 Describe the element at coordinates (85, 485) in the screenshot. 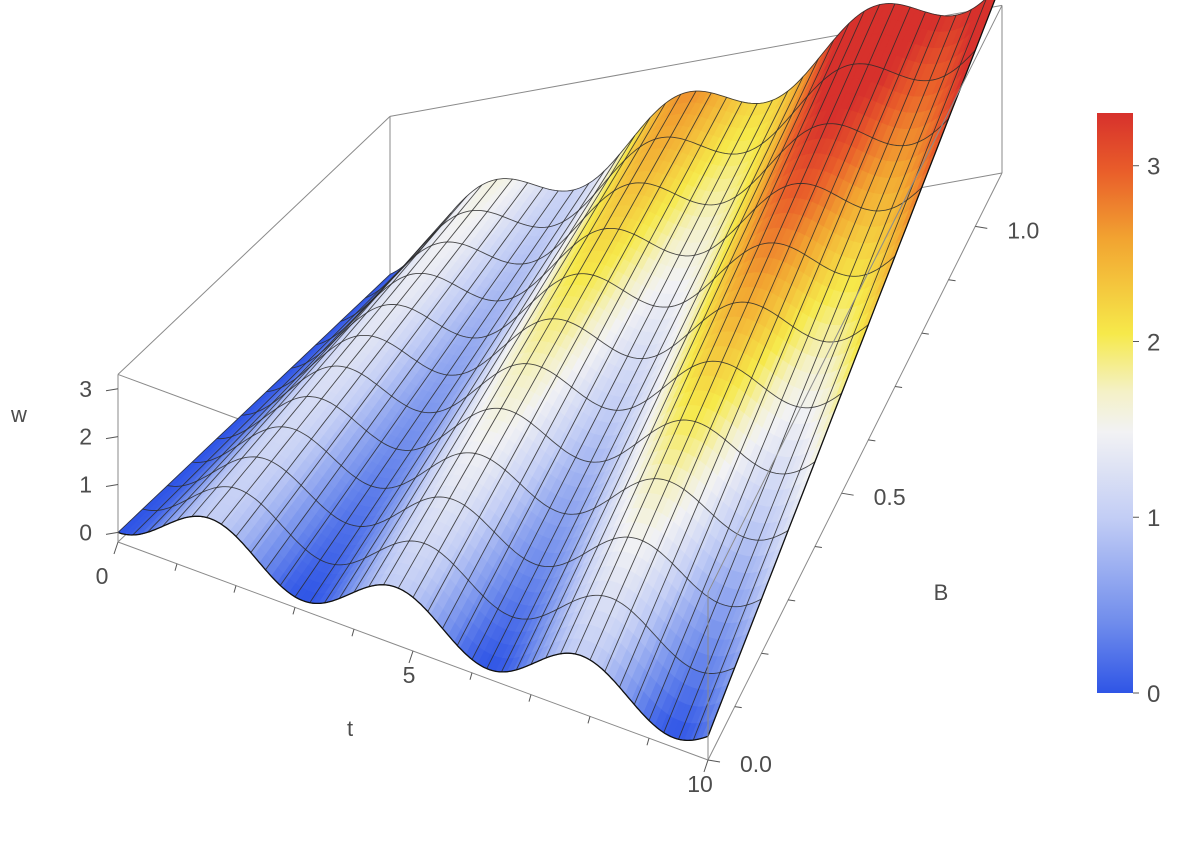

I see `w-axis-tick-label: 1` at that location.